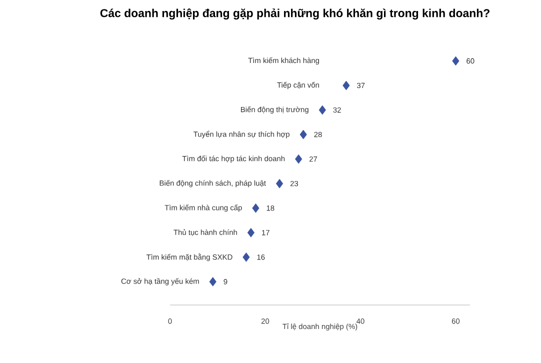 This screenshot has width=541, height=363. Describe the element at coordinates (295, 14) in the screenshot. I see `chart-title: Các doanh nghiệp đang gặp phải những khó khăn gì trong kinh doanh?` at that location.